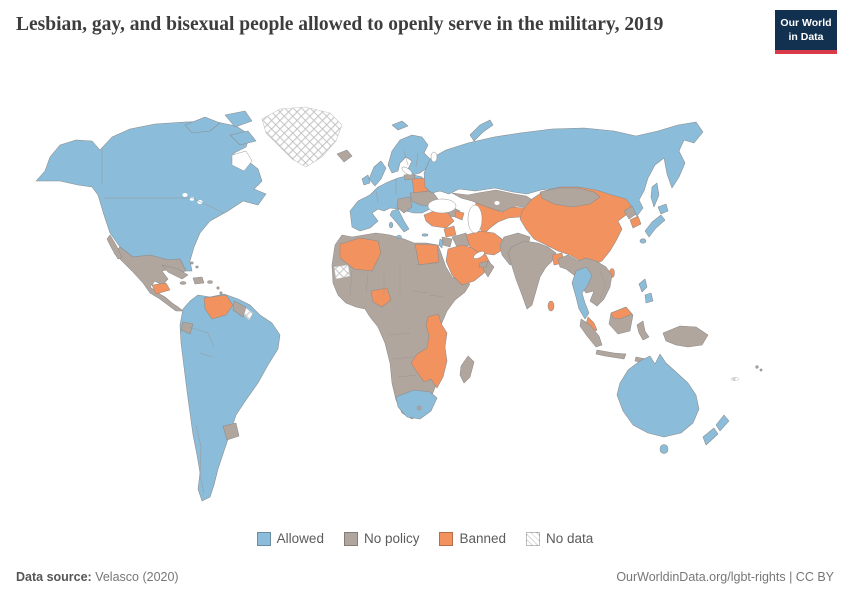 Image resolution: width=850 pixels, height=600 pixels. What do you see at coordinates (350, 538) in the screenshot?
I see `legend-swatch-no-policy` at bounding box center [350, 538].